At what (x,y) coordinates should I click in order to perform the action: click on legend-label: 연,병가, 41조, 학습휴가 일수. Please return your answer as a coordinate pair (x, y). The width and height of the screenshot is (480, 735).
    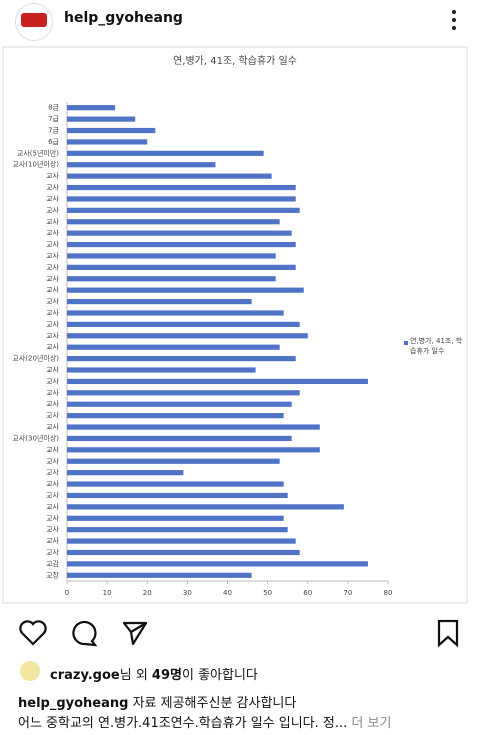
    Looking at the image, I should click on (436, 346).